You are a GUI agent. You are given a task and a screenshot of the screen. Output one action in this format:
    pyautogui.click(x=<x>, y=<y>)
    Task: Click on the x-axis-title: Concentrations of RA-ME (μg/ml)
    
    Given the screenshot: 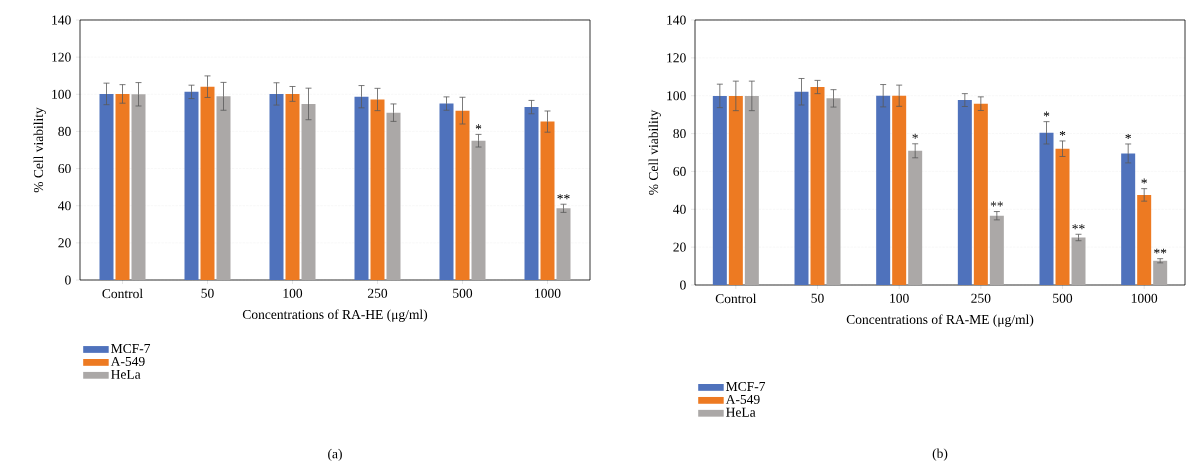 What is the action you would take?
    pyautogui.click(x=940, y=320)
    